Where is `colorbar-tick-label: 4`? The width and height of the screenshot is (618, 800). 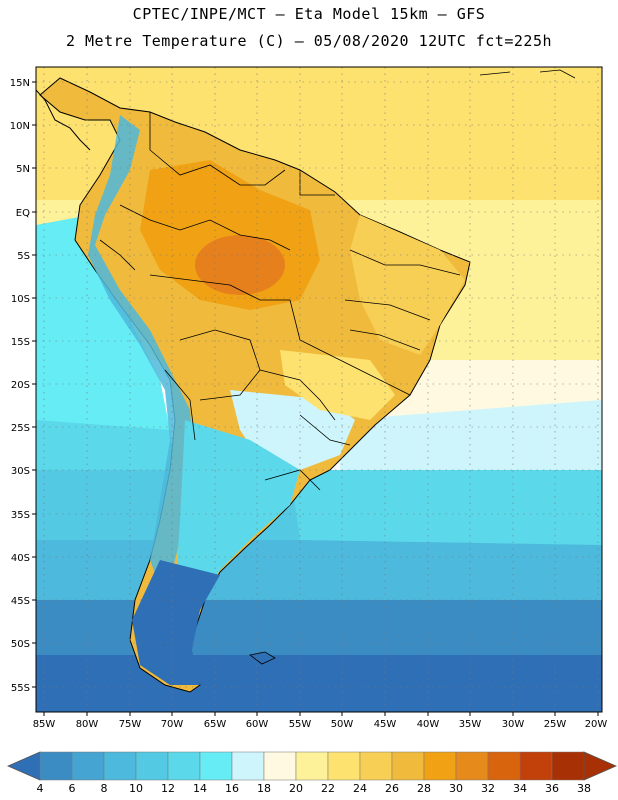
colorbar-tick-label: 4 is located at coordinates (40, 788).